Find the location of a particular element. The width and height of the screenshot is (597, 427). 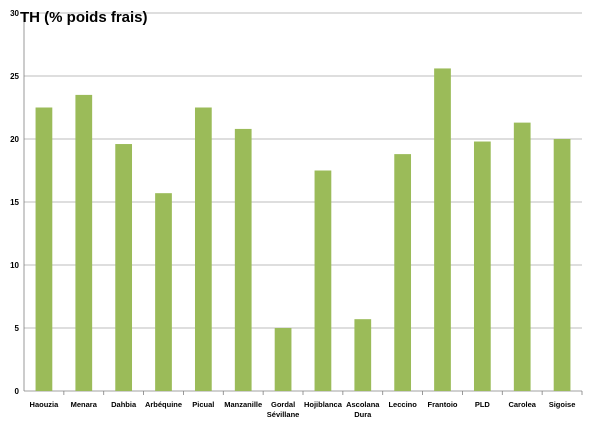

x-tick-label: Ascolana Dura is located at coordinates (363, 409).